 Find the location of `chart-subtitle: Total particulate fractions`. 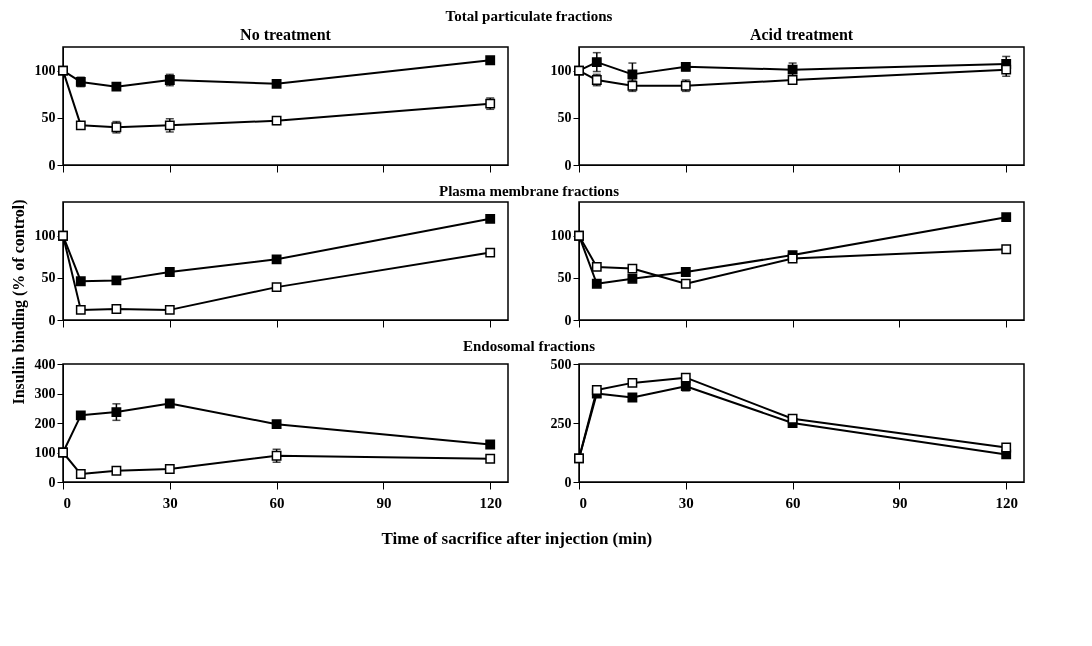

chart-subtitle: Total particulate fractions is located at coordinates (529, 16).